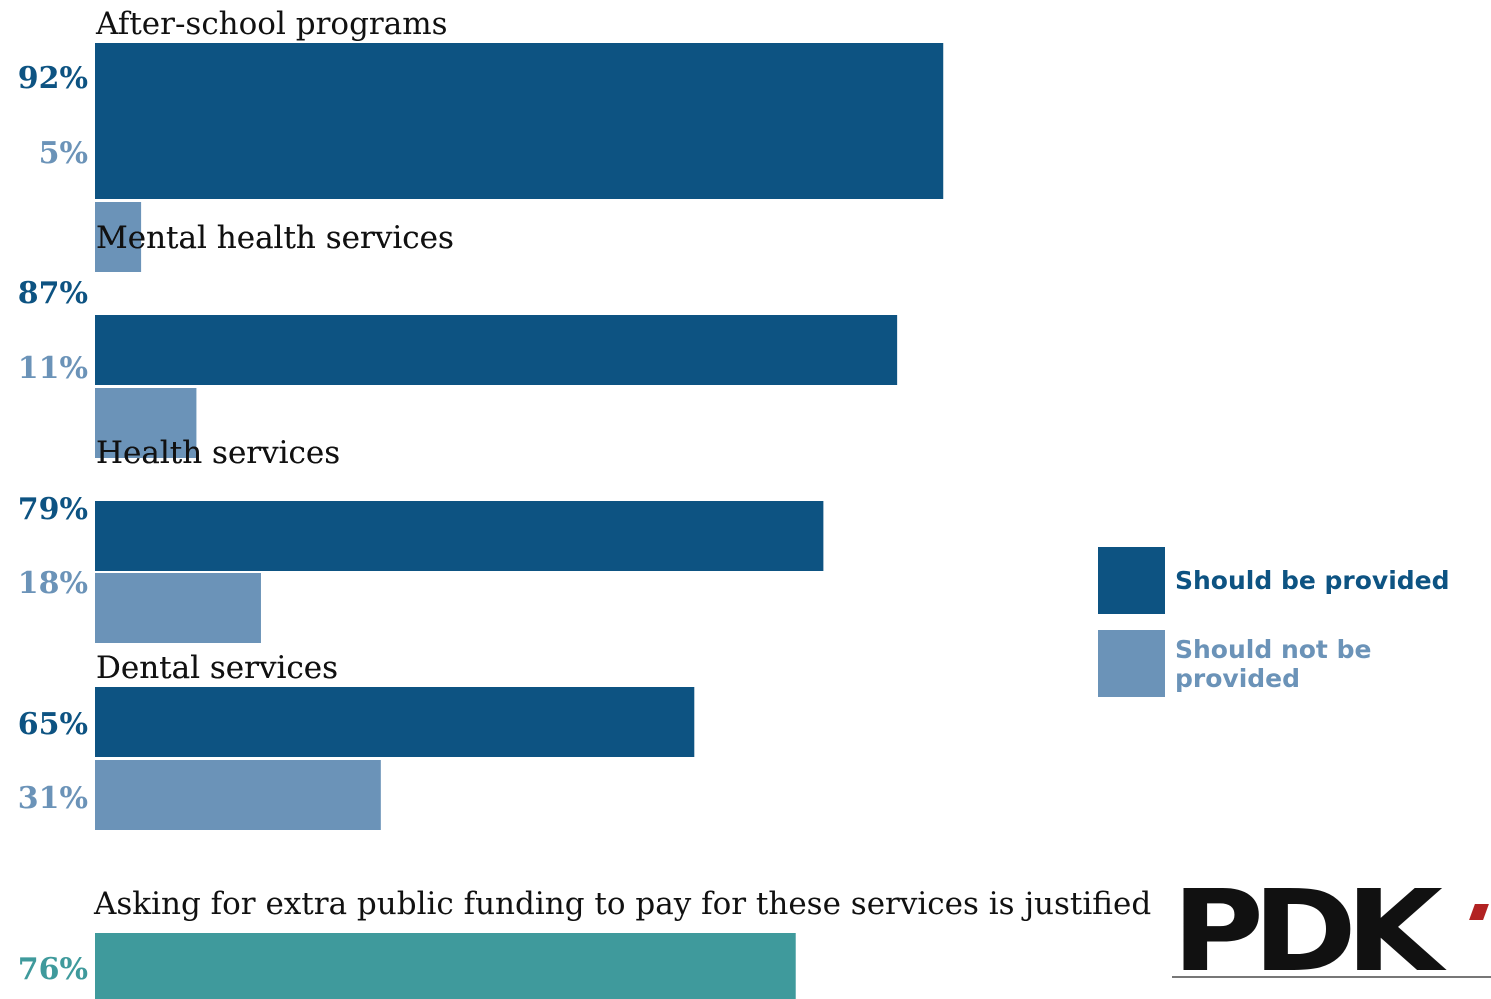 This screenshot has height=999, width=1491. I want to click on legend-label: Should be provided, so click(1312, 580).